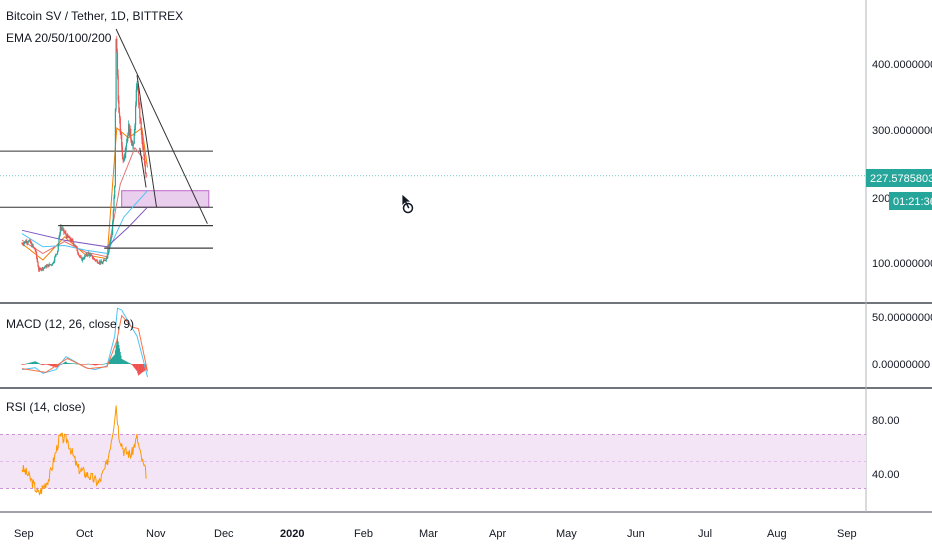  What do you see at coordinates (902, 318) in the screenshot?
I see `macd-tick-label: 50.00000000` at bounding box center [902, 318].